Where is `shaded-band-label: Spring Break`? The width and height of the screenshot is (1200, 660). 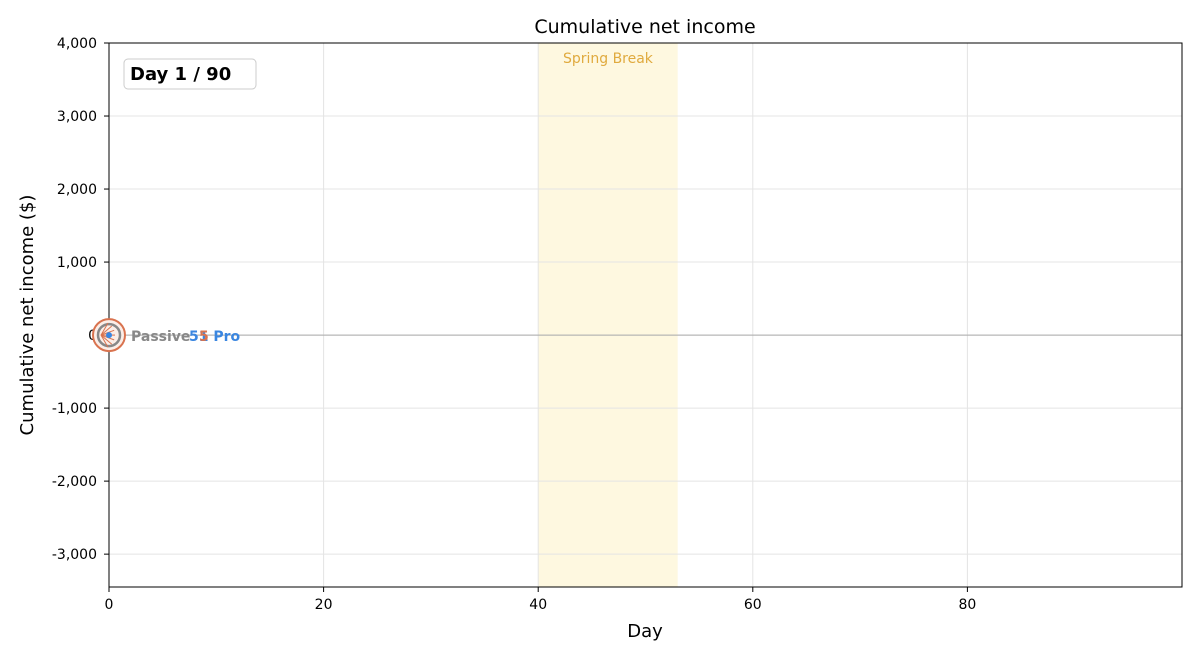
shaded-band-label: Spring Break is located at coordinates (608, 59).